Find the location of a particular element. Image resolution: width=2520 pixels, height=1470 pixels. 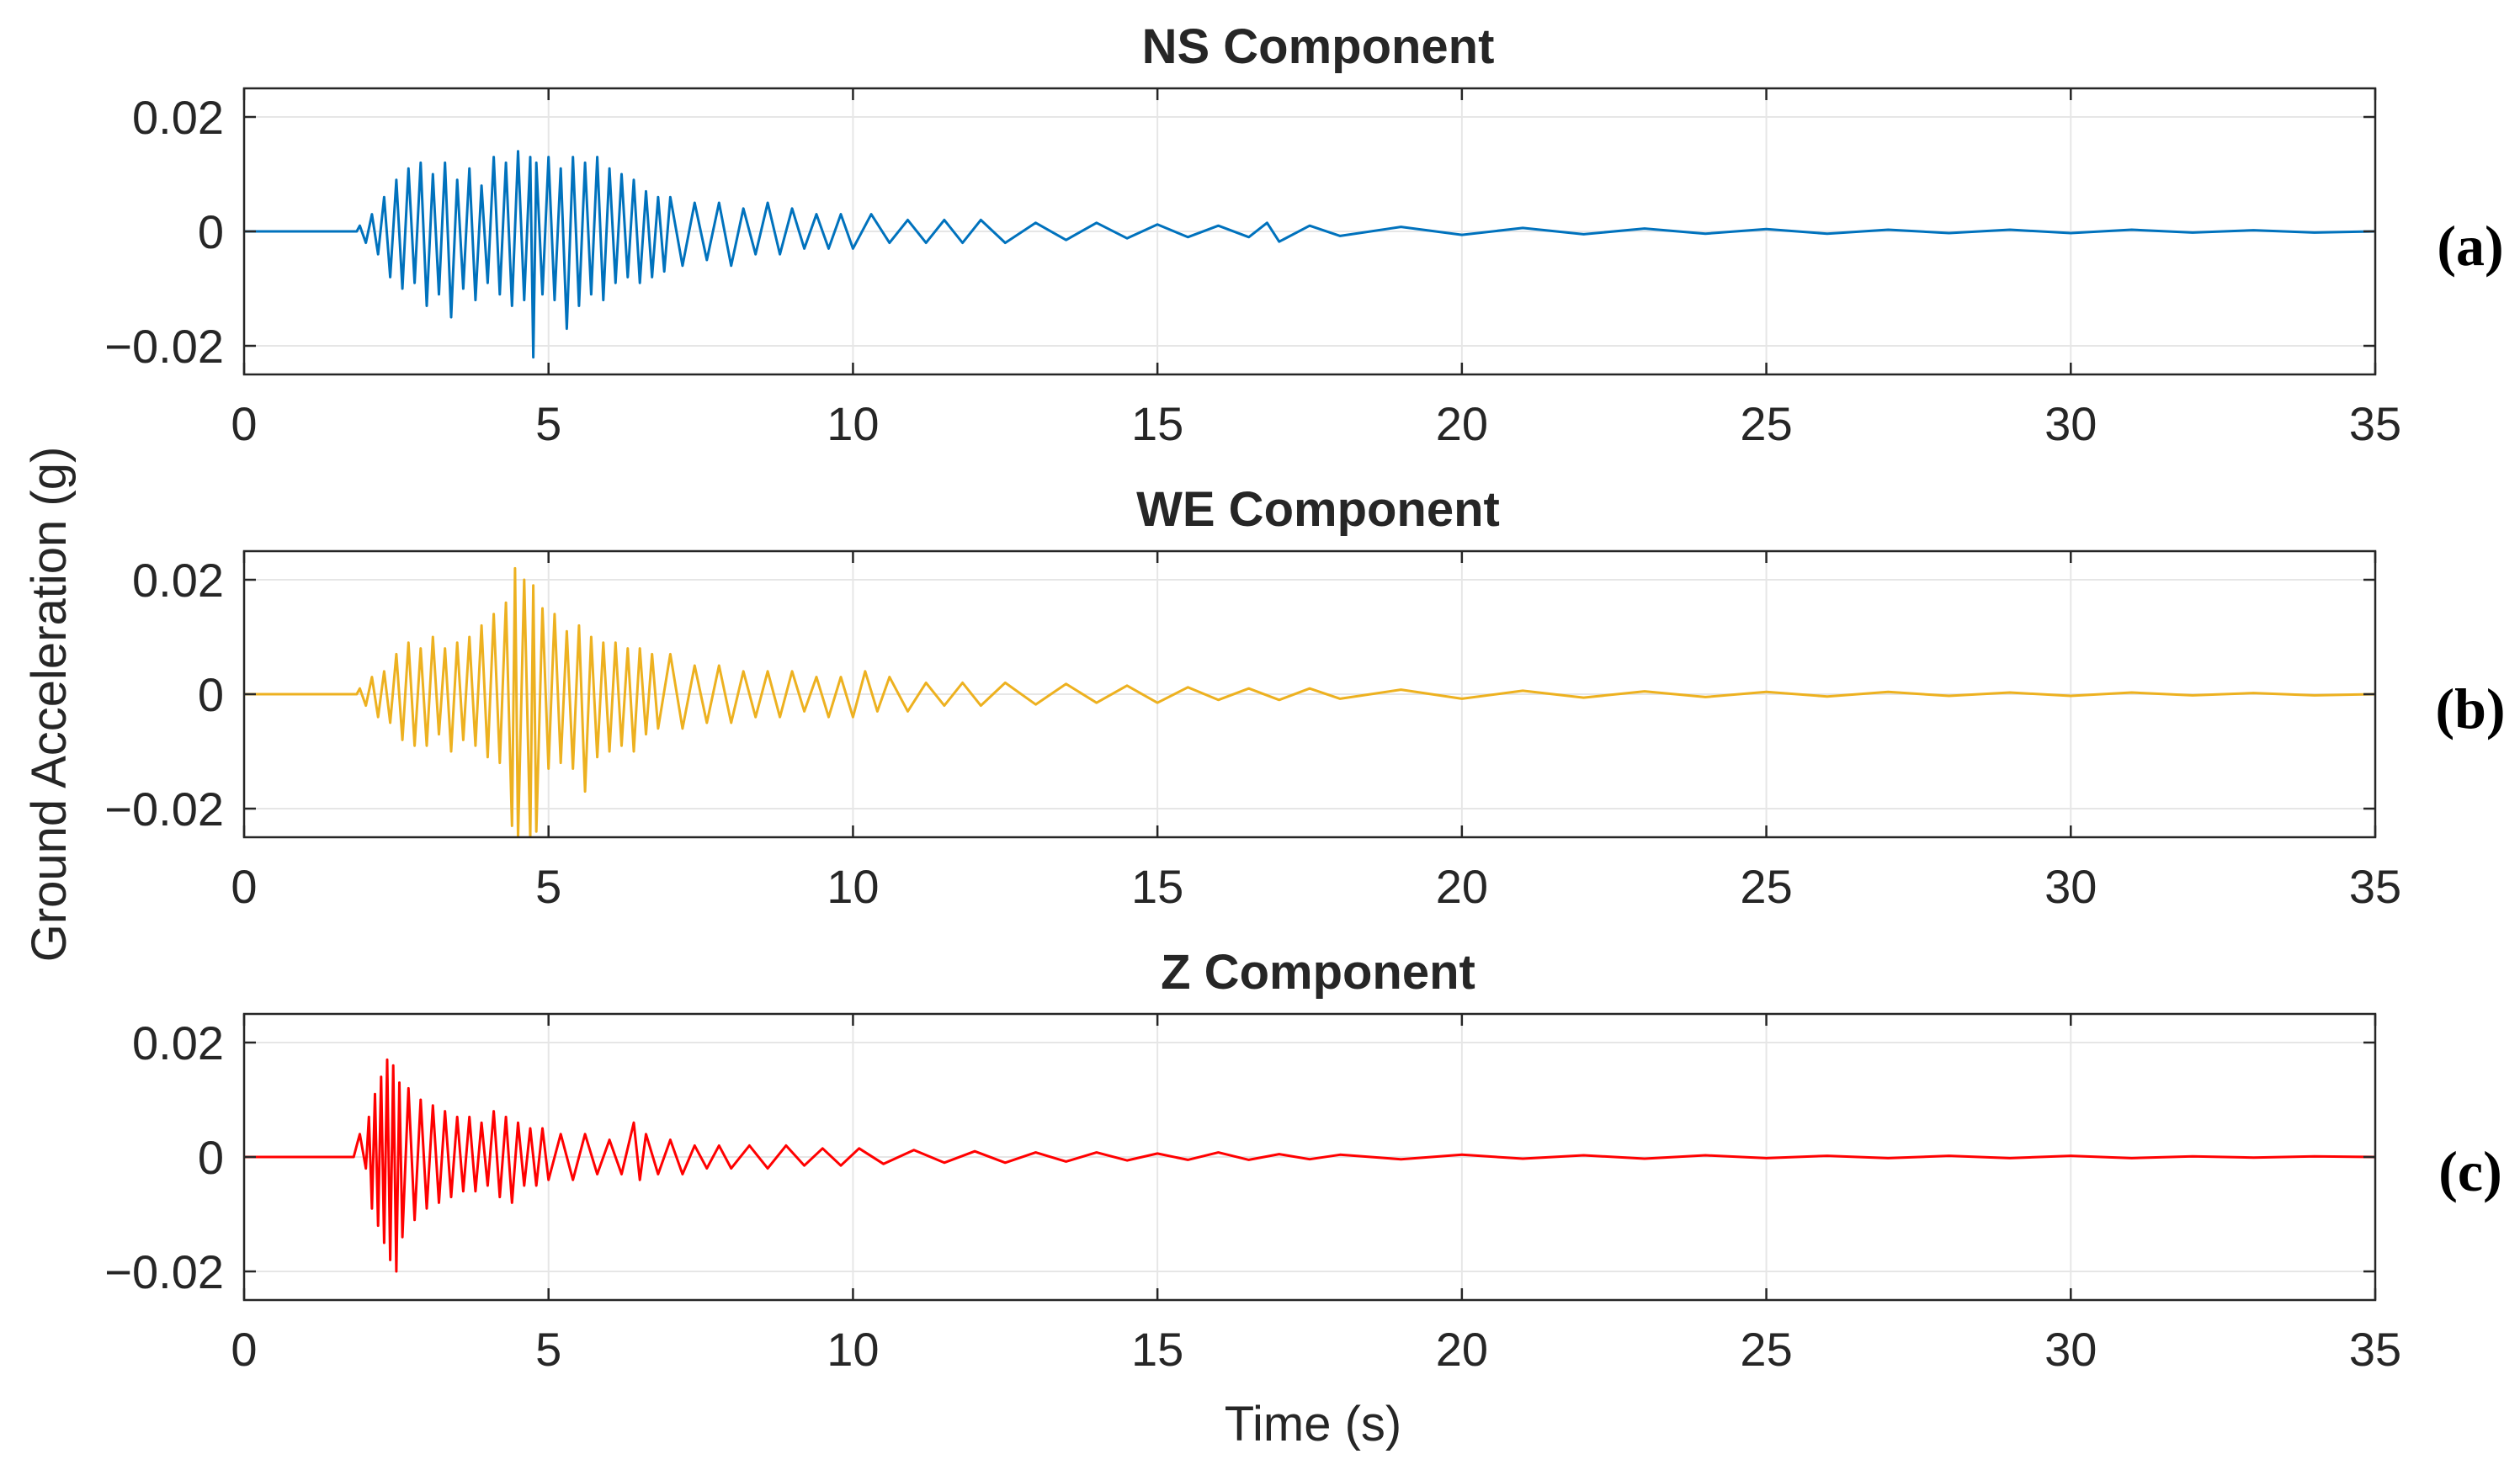

ns-title: NS Component is located at coordinates (1318, 46).